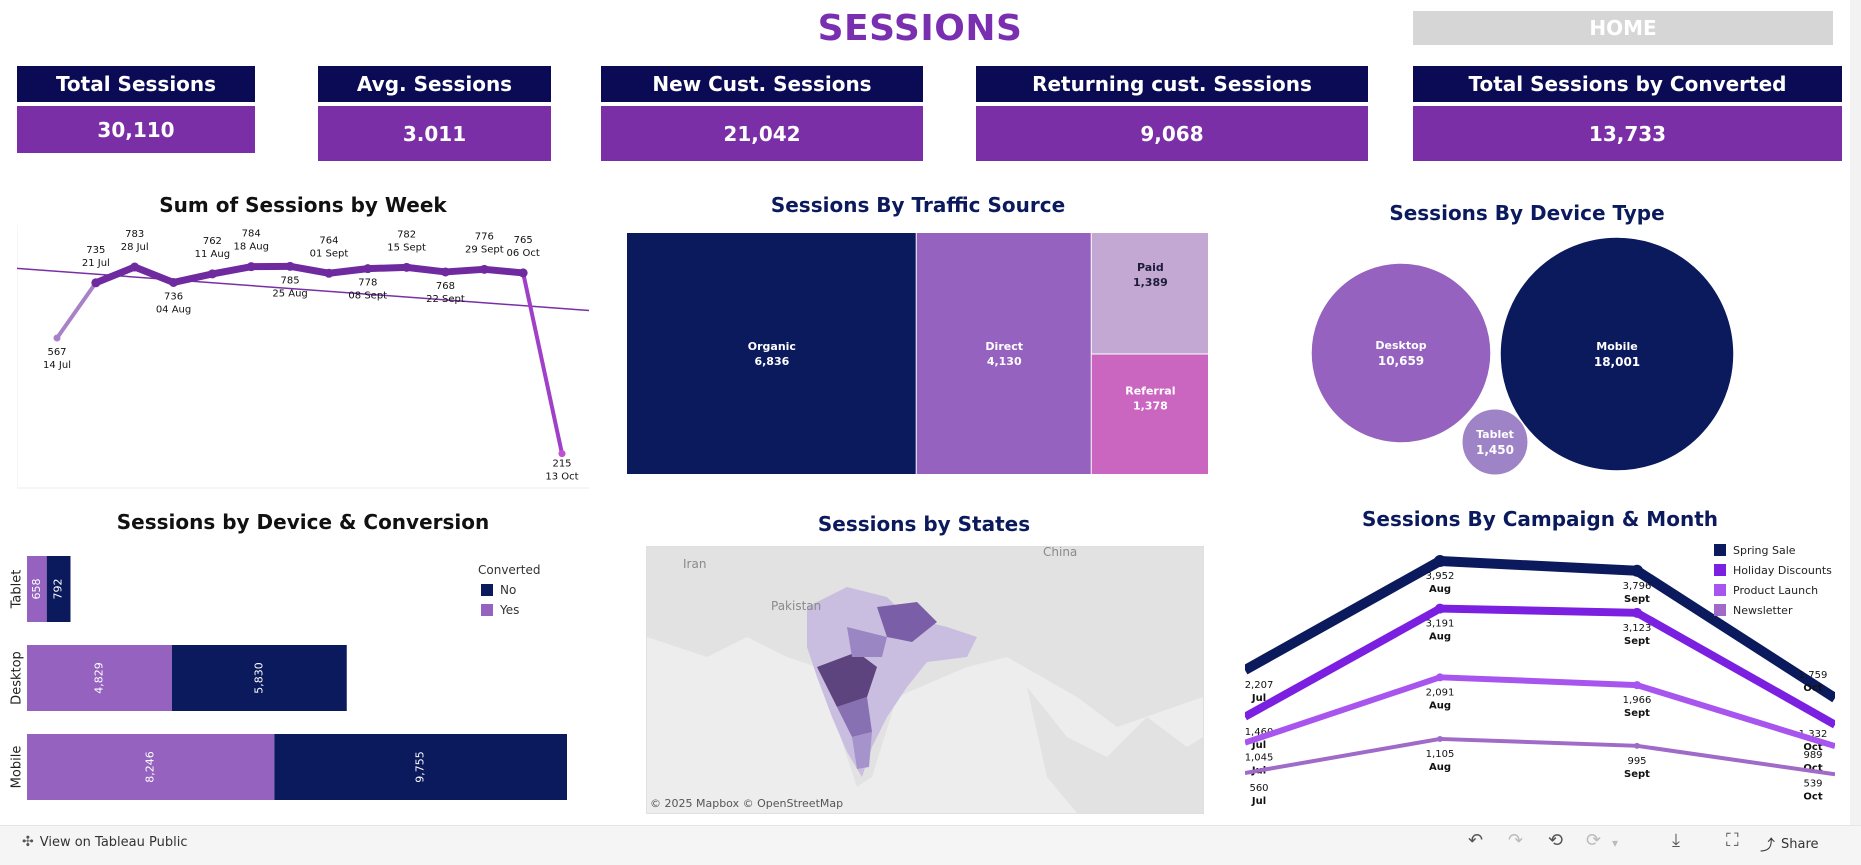 The image size is (1861, 865). Describe the element at coordinates (694, 564) in the screenshot. I see `map-label-iran: Iran` at that location.